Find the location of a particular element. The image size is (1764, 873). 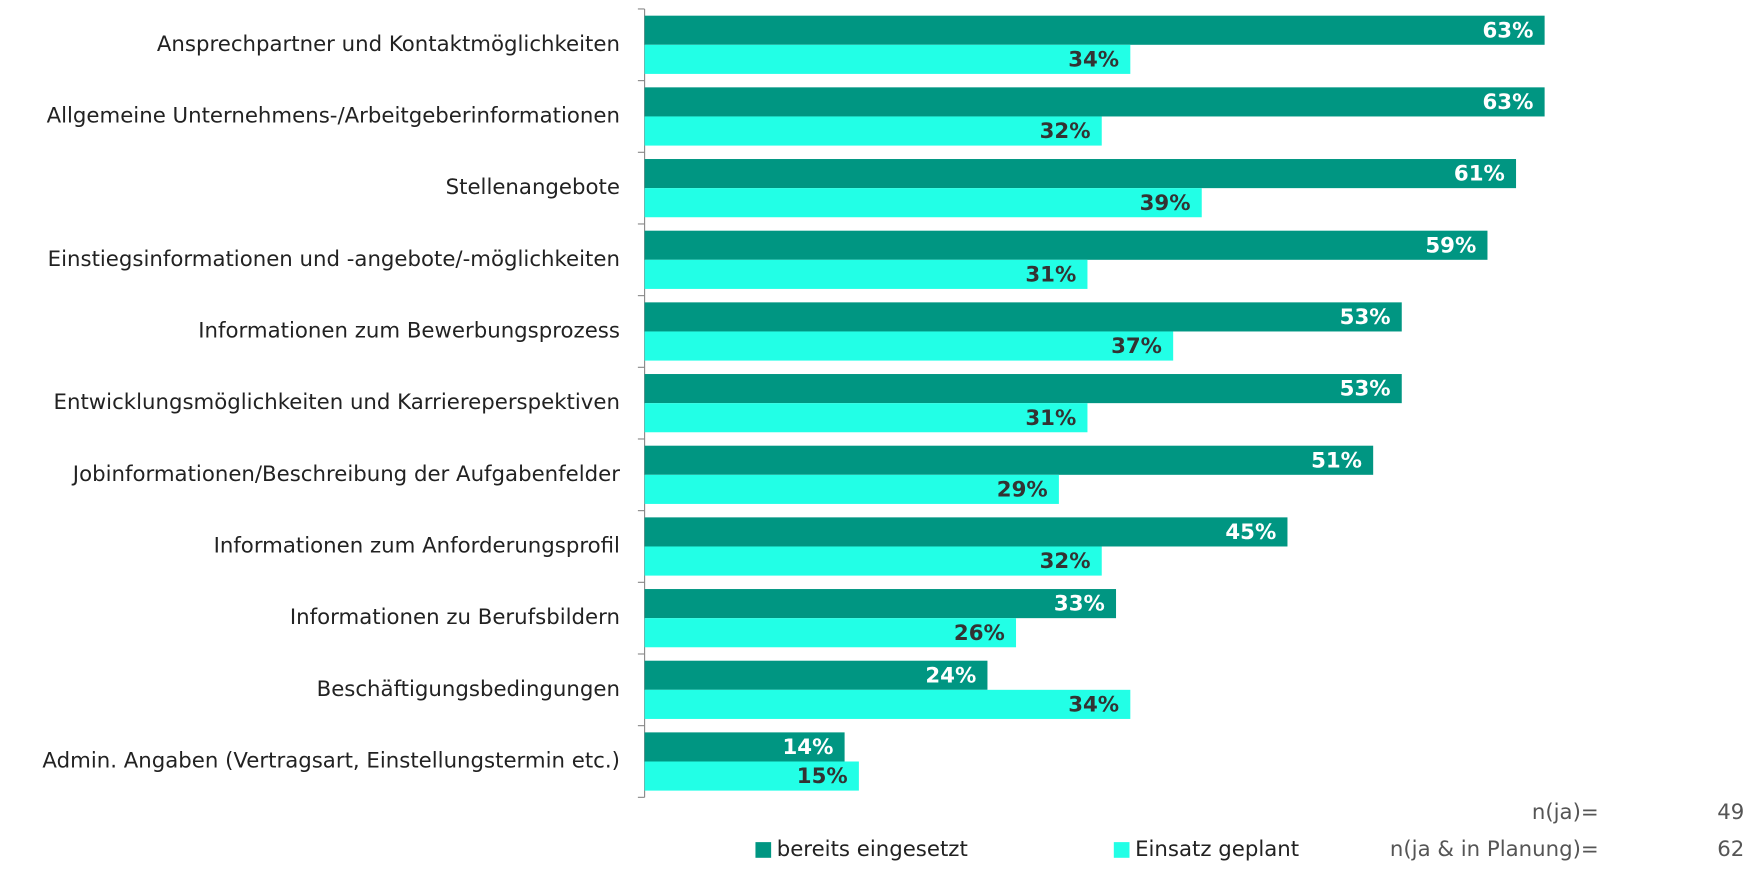

category-label: Beschäftigungsbedingungen is located at coordinates (468, 689).